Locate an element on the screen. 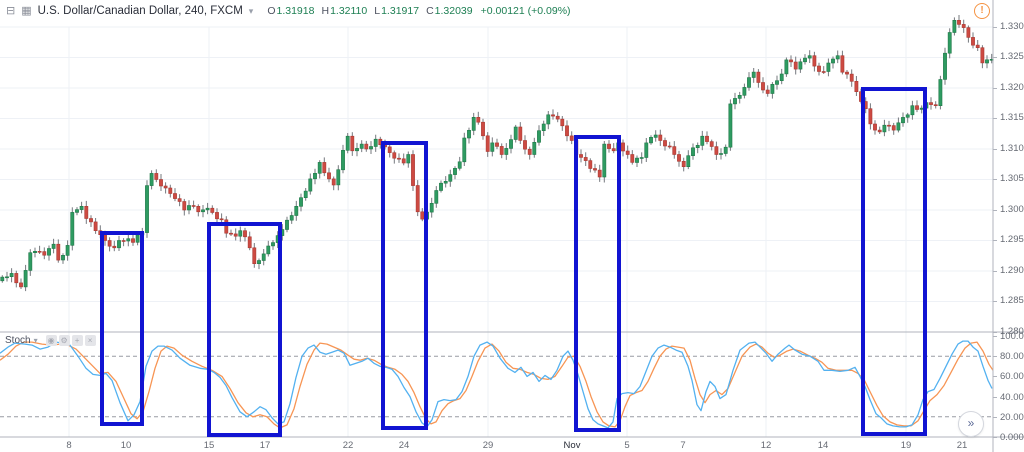 Image resolution: width=1024 pixels, height=452 pixels. alert-icon: ! is located at coordinates (982, 11).